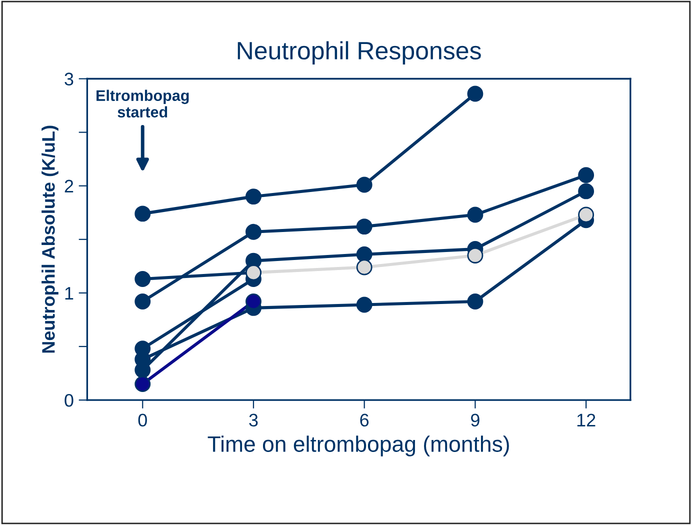 The height and width of the screenshot is (525, 692). Describe the element at coordinates (69, 79) in the screenshot. I see `y-tick-label: 3` at that location.